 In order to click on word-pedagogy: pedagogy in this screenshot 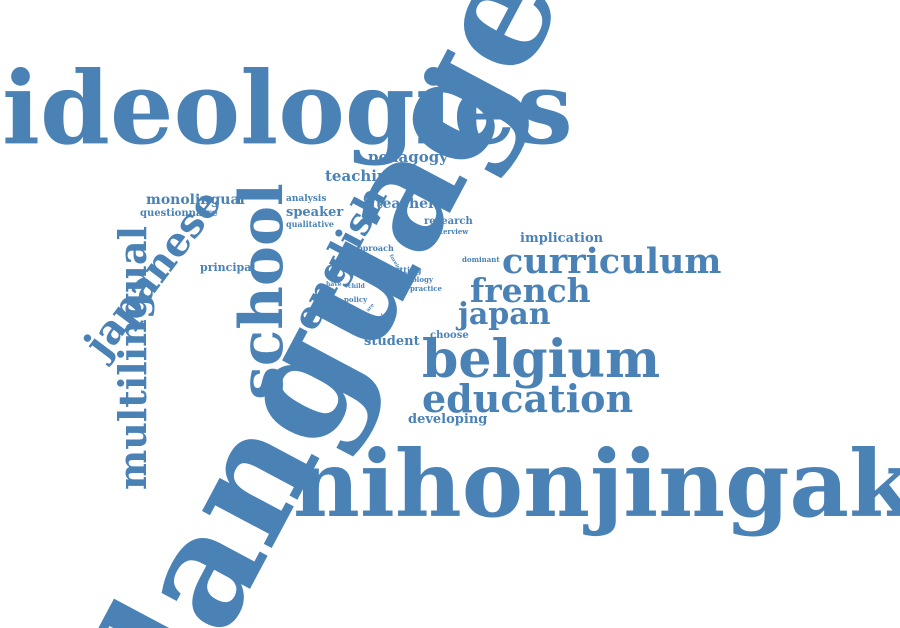, I will do `click(408, 157)`.